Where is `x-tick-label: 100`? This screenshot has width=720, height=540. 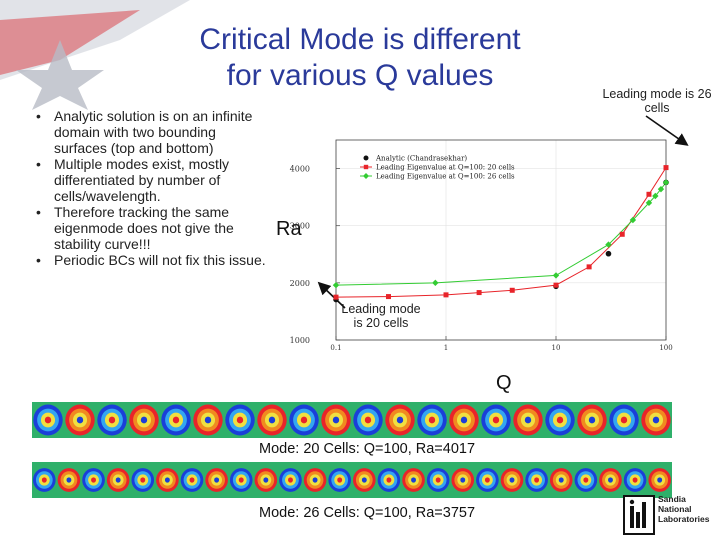 x-tick-label: 100 is located at coordinates (665, 348).